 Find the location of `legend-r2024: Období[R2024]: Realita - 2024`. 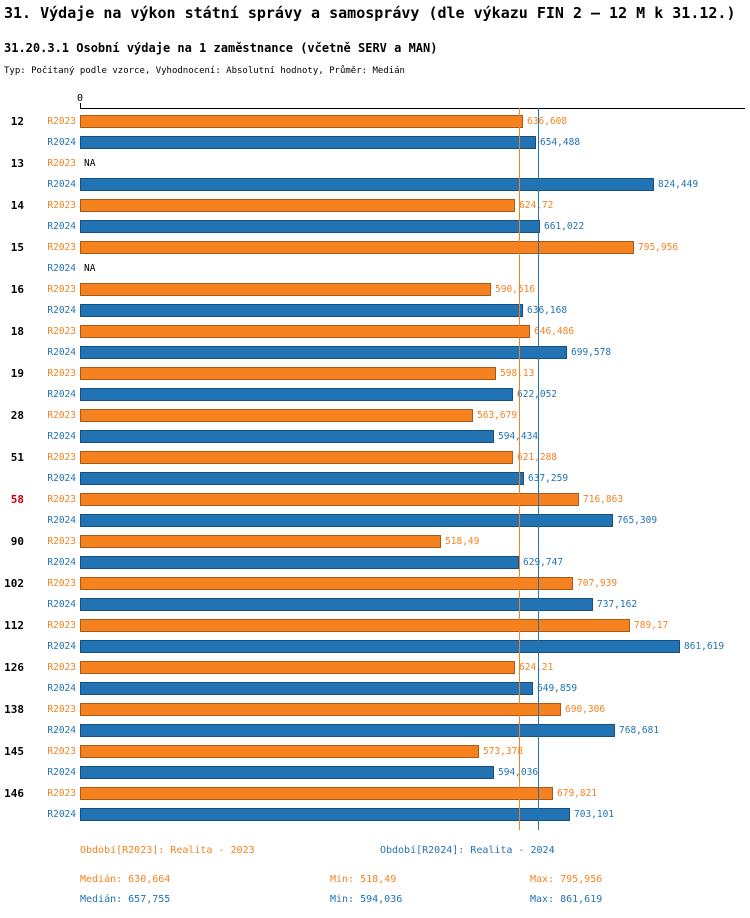

legend-r2024: Období[R2024]: Realita - 2024 is located at coordinates (467, 850).